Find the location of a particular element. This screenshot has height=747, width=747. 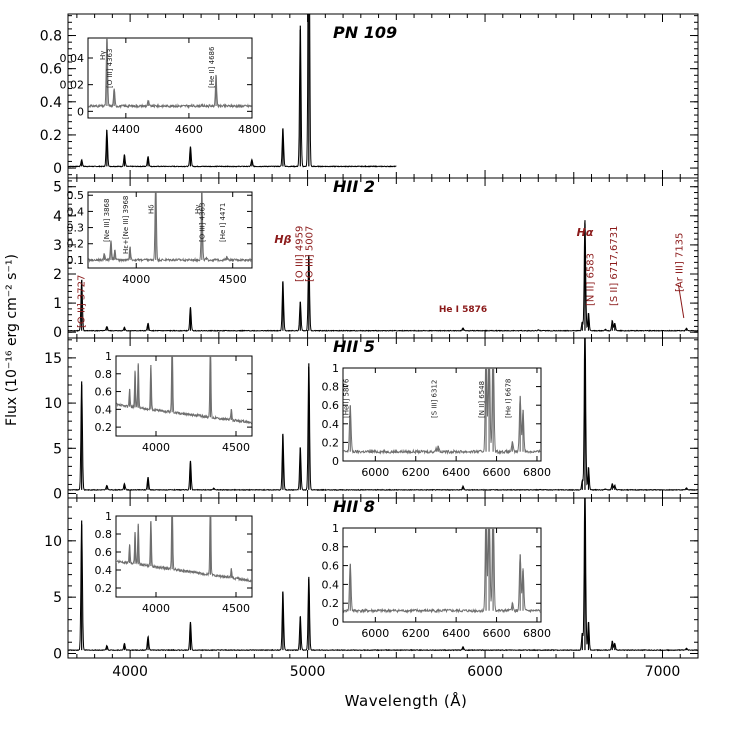

line-label: Hα is located at coordinates (585, 232).